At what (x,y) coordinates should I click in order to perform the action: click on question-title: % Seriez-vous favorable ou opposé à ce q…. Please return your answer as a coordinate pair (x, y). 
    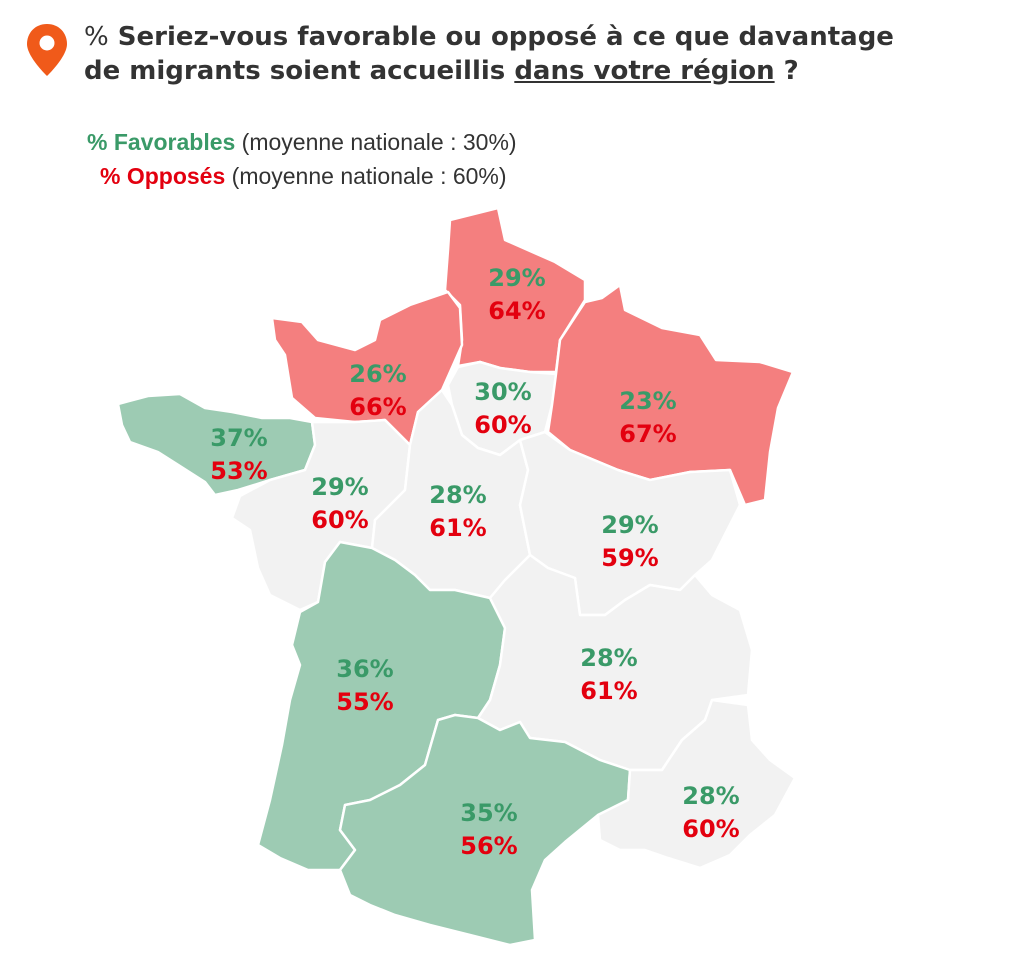
    Looking at the image, I should click on (534, 54).